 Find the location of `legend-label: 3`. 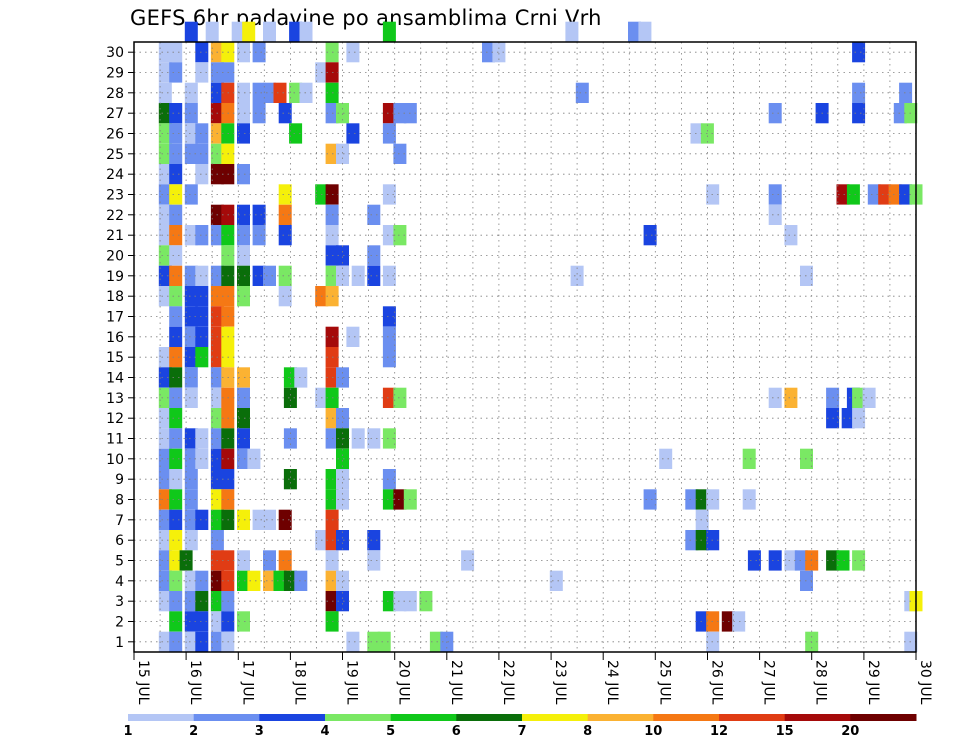

legend-label: 3 is located at coordinates (259, 731).